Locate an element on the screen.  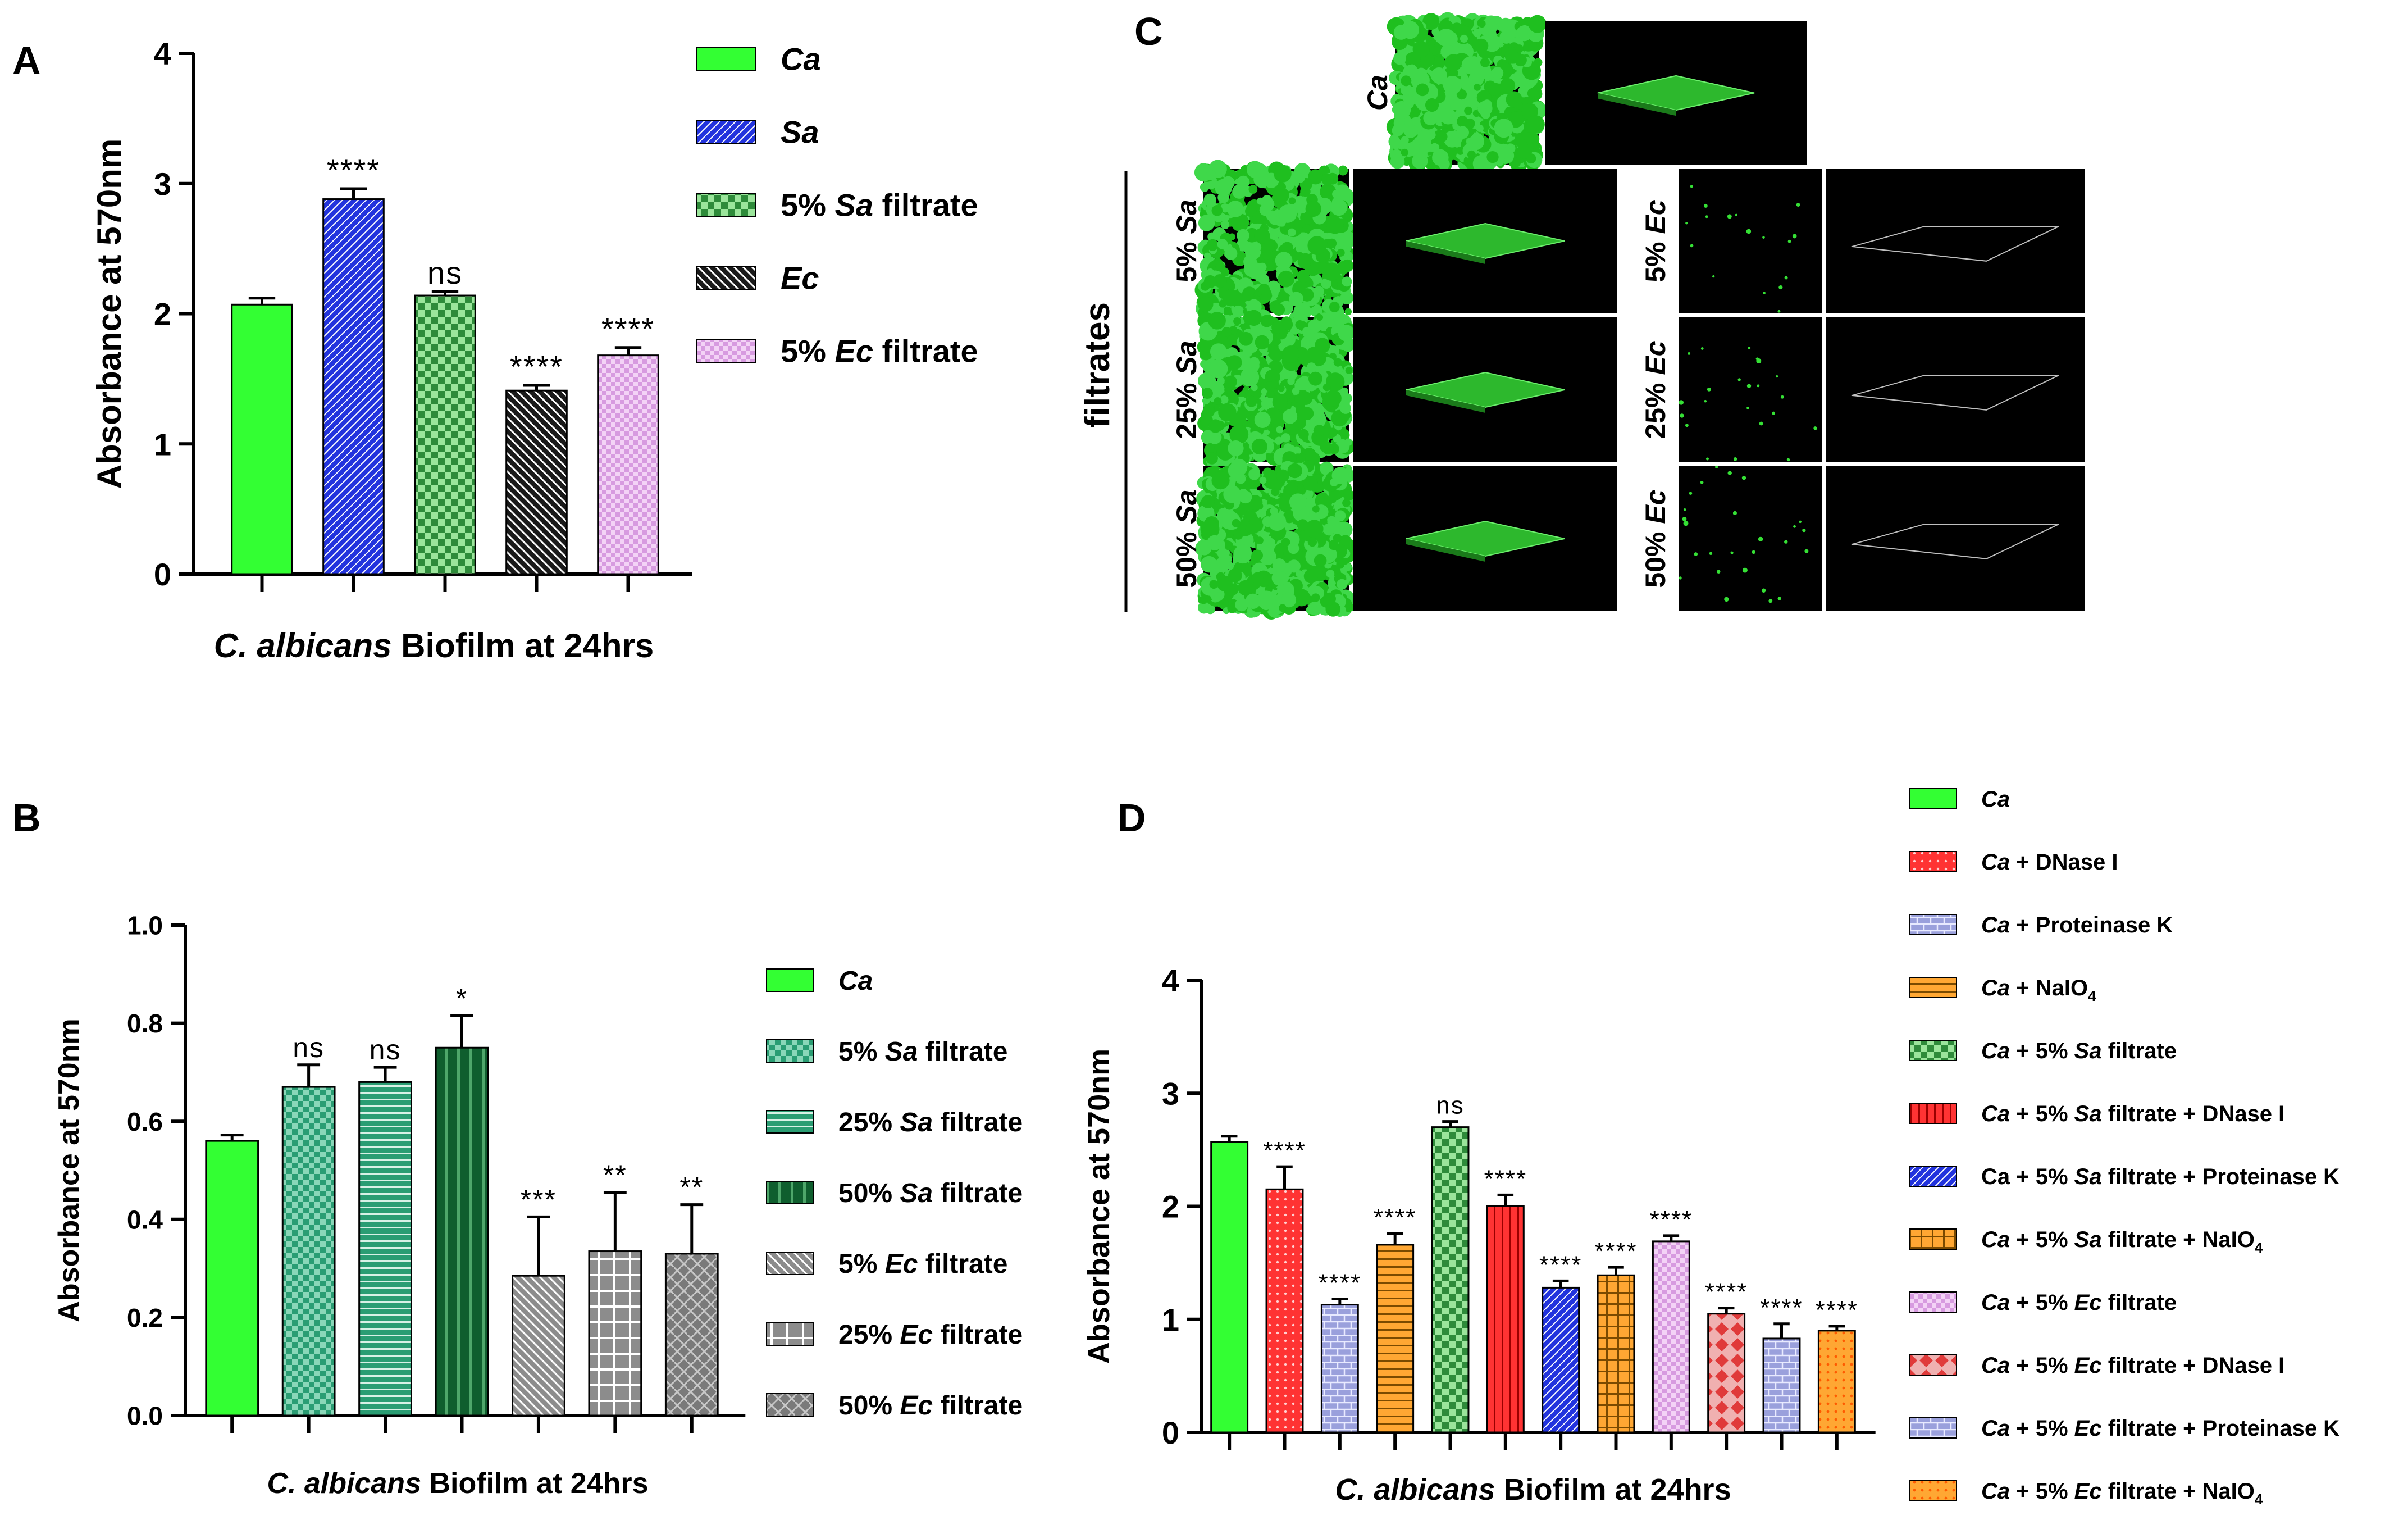
legend-entry: Sa is located at coordinates (800, 132).